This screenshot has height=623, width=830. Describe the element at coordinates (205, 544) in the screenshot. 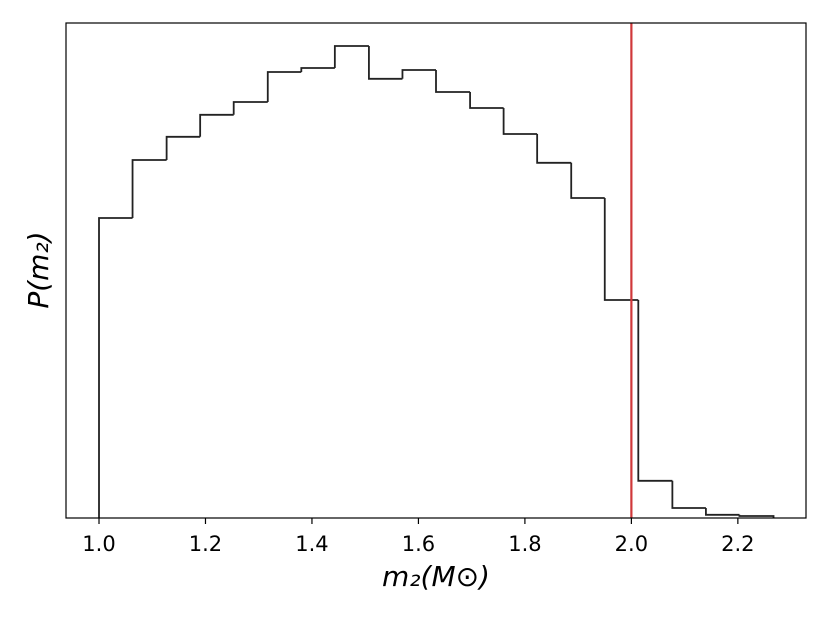

I see `x-tick-label: 1.2` at that location.